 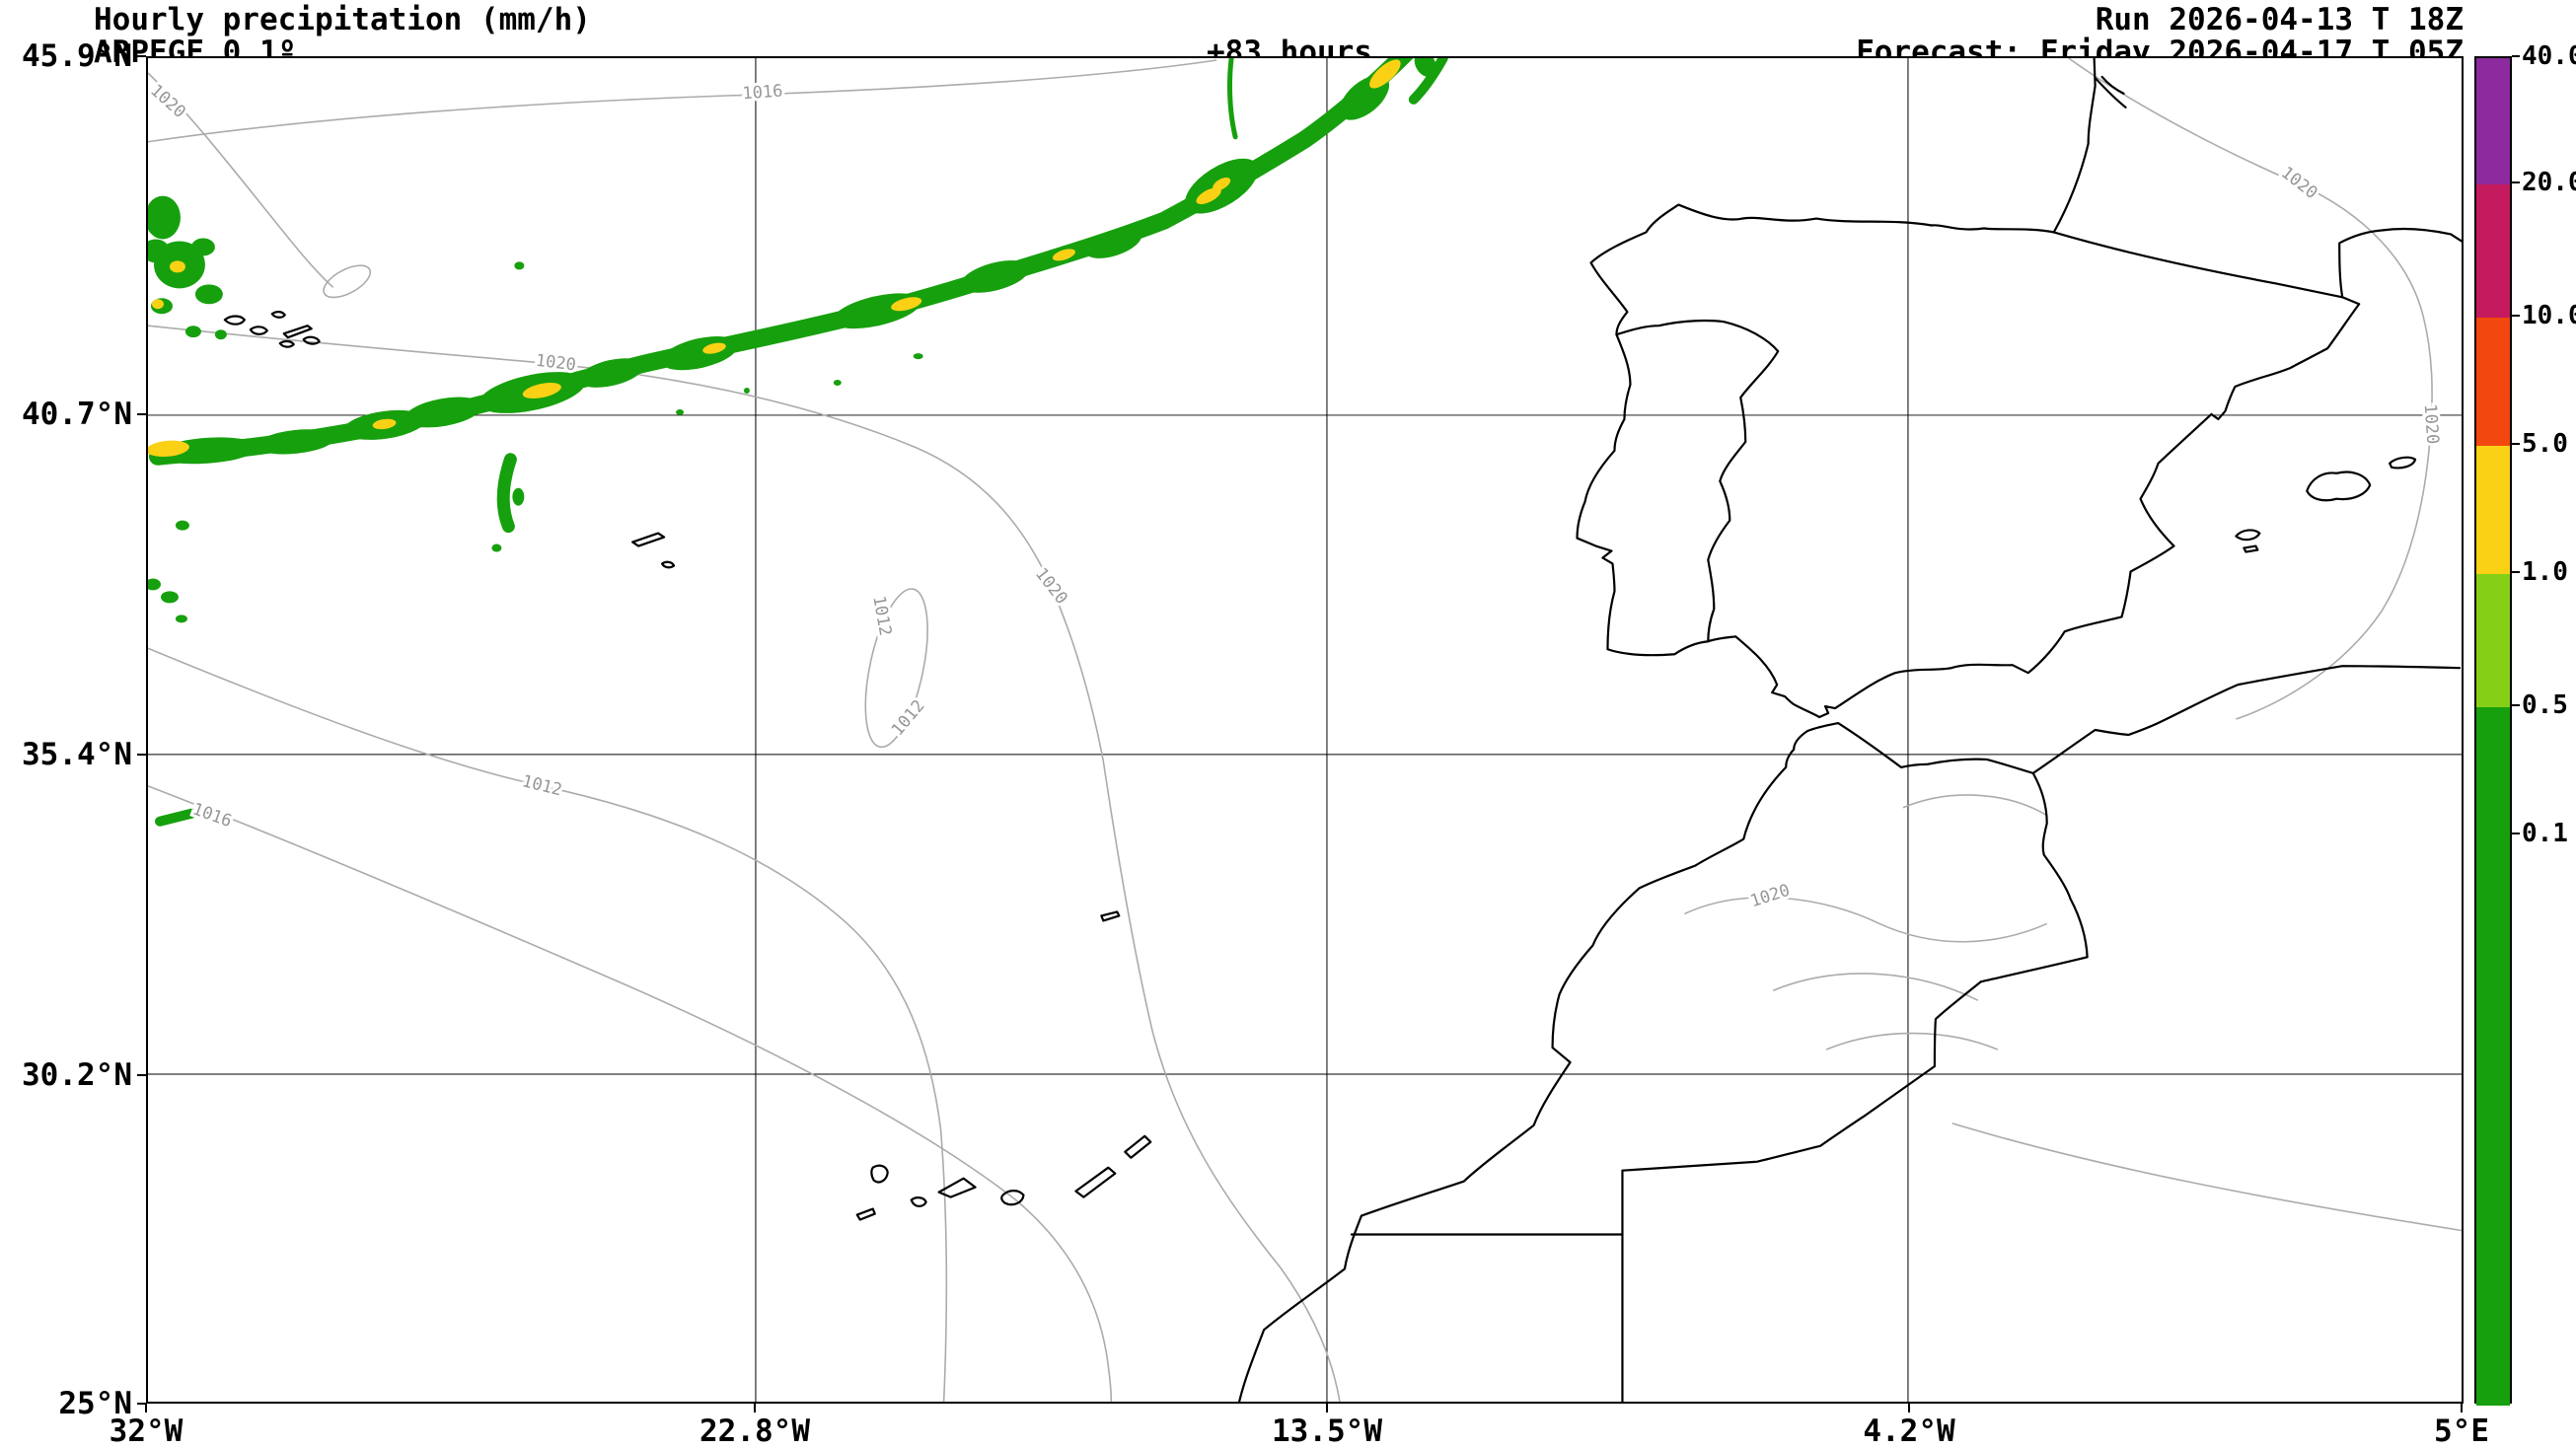 I want to click on run-label: Run 2026-04-13 T 18Z, so click(x=2279, y=19).